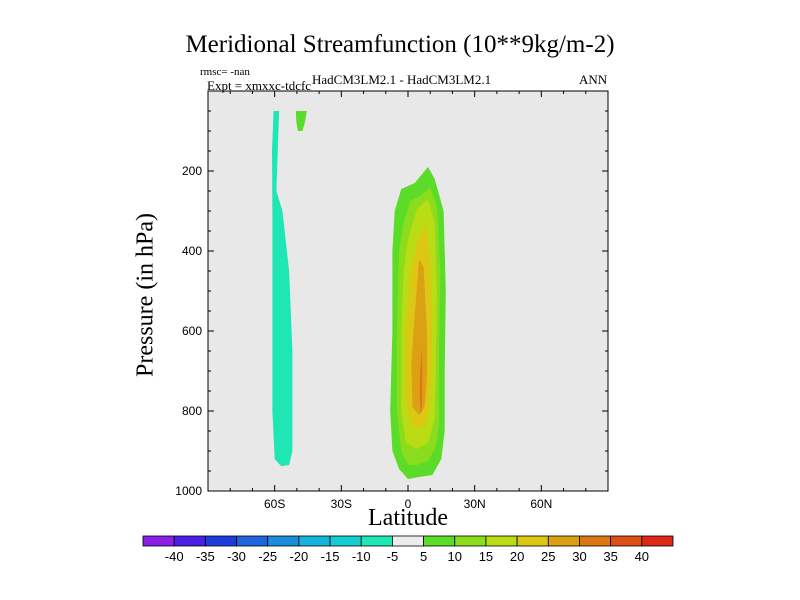 The height and width of the screenshot is (600, 800). I want to click on contour-layer, so click(359, 295).